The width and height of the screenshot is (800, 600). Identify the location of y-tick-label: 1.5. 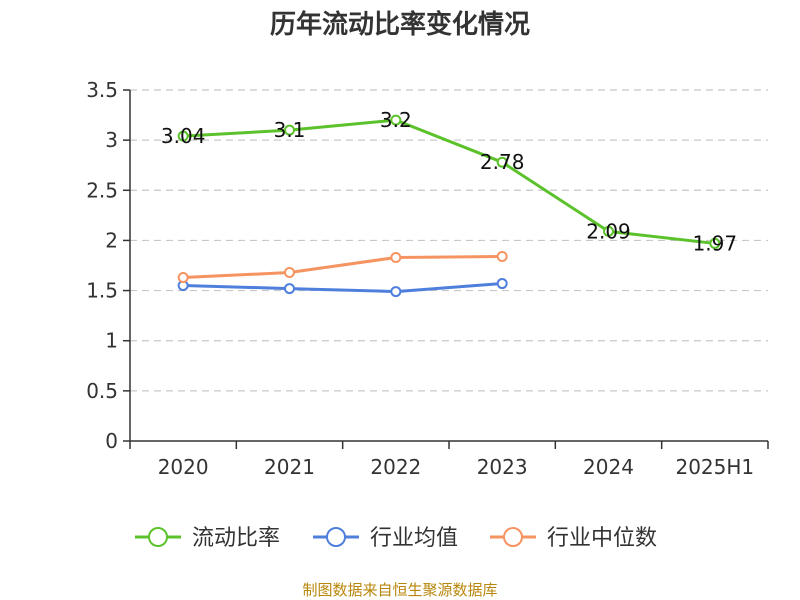
(102, 291).